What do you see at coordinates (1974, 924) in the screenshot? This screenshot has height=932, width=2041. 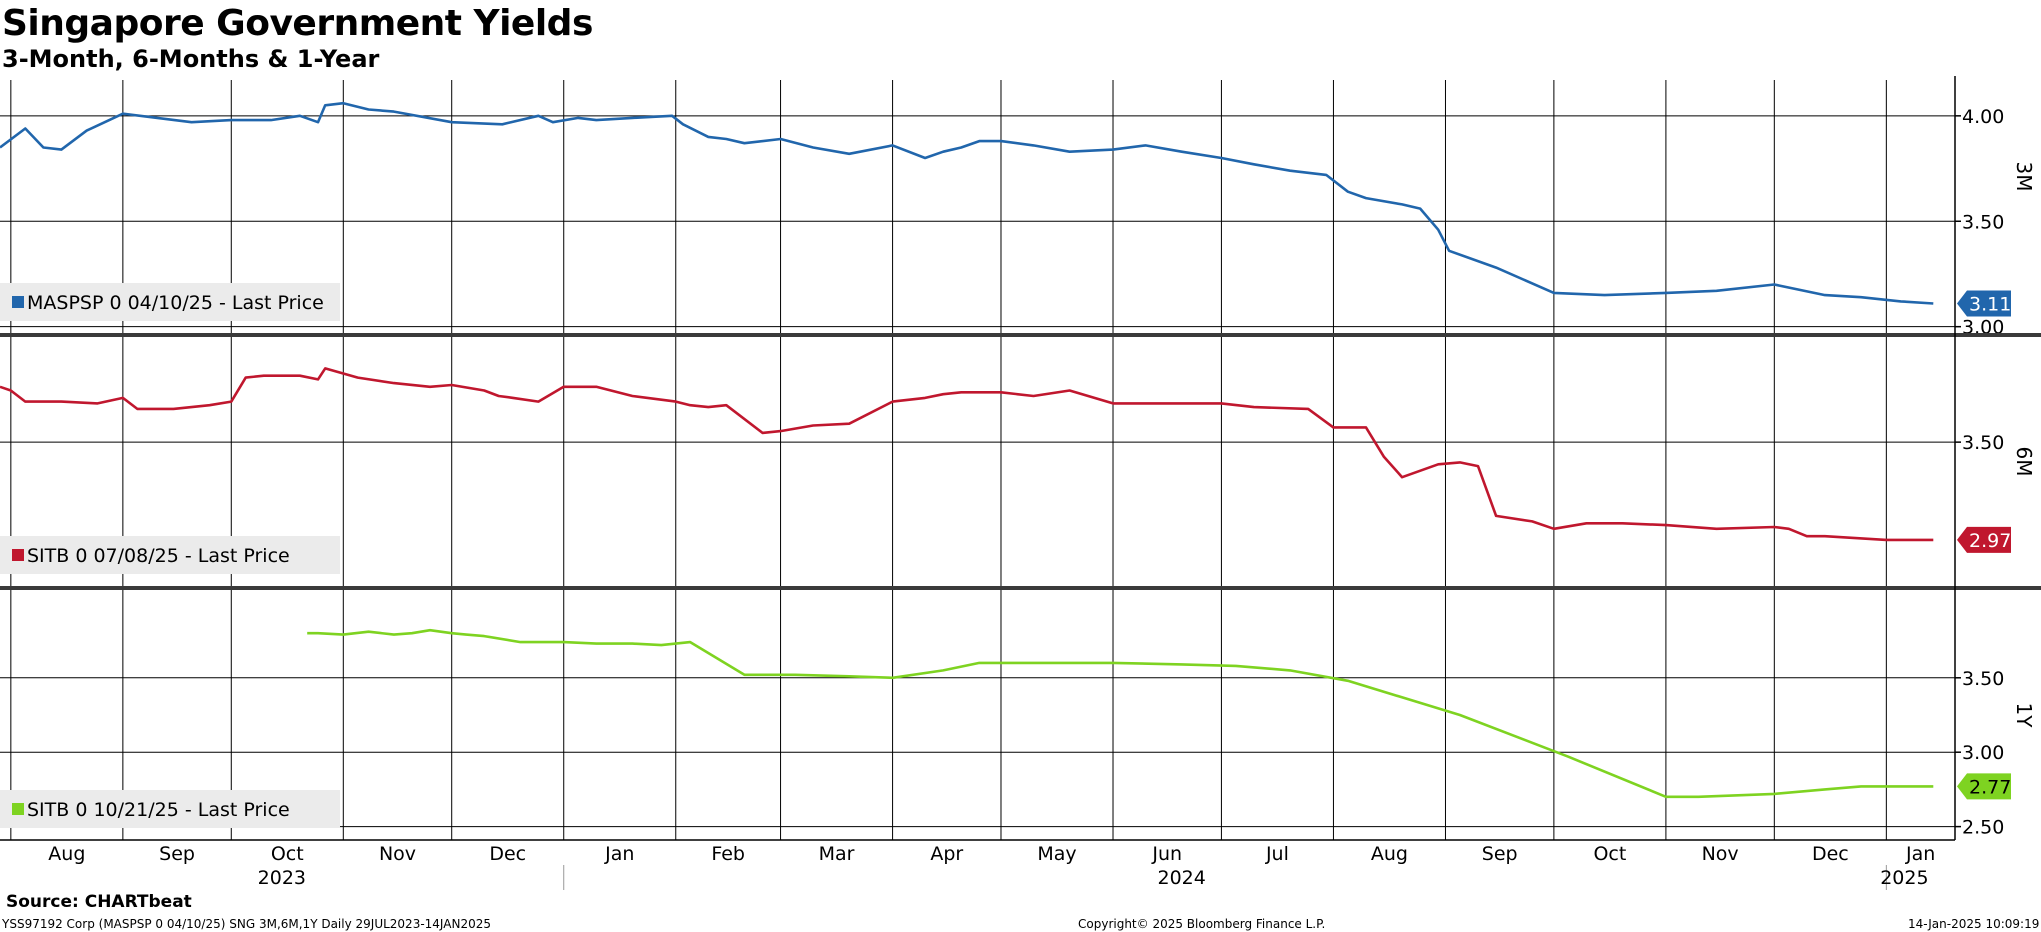 I see `footer-timestamp: 14-Jan-2025 10:09:19` at bounding box center [1974, 924].